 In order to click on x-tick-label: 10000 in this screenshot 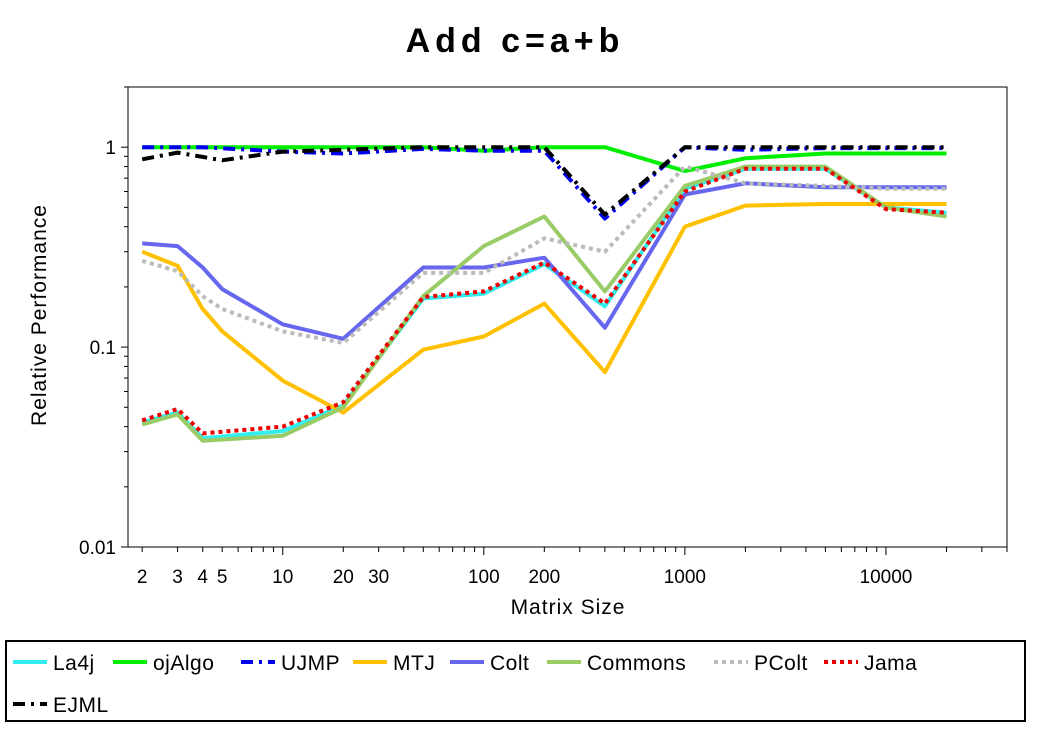, I will do `click(886, 577)`.